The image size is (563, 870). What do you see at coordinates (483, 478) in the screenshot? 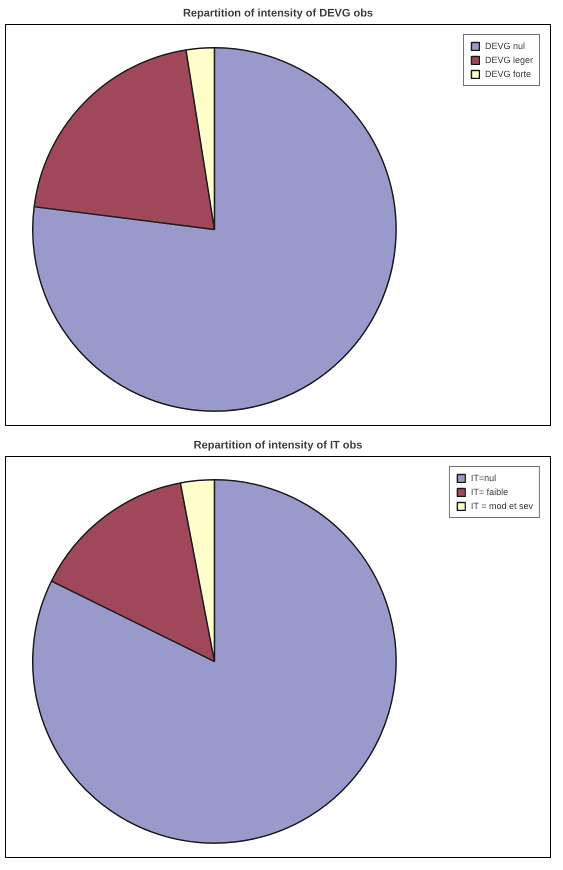
I see `legend-label: IT=nul` at bounding box center [483, 478].